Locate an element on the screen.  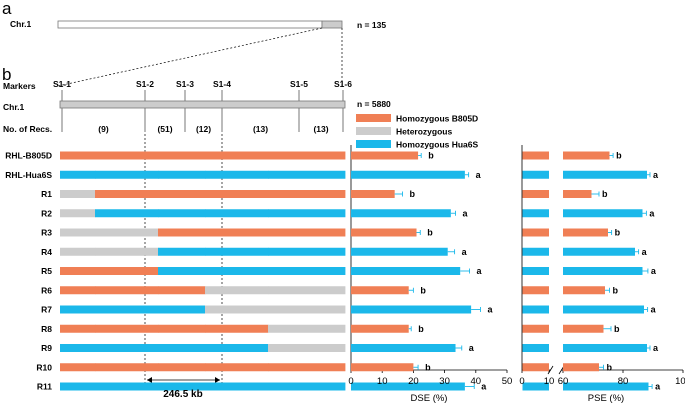
interval-arrow-head-right is located at coordinates (217, 380).